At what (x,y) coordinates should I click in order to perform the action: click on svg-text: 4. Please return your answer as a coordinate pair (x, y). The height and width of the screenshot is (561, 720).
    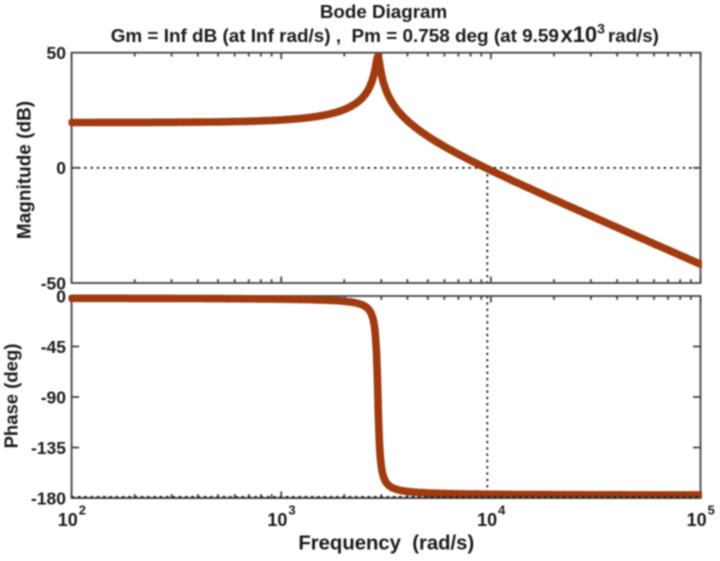
    Looking at the image, I should click on (502, 510).